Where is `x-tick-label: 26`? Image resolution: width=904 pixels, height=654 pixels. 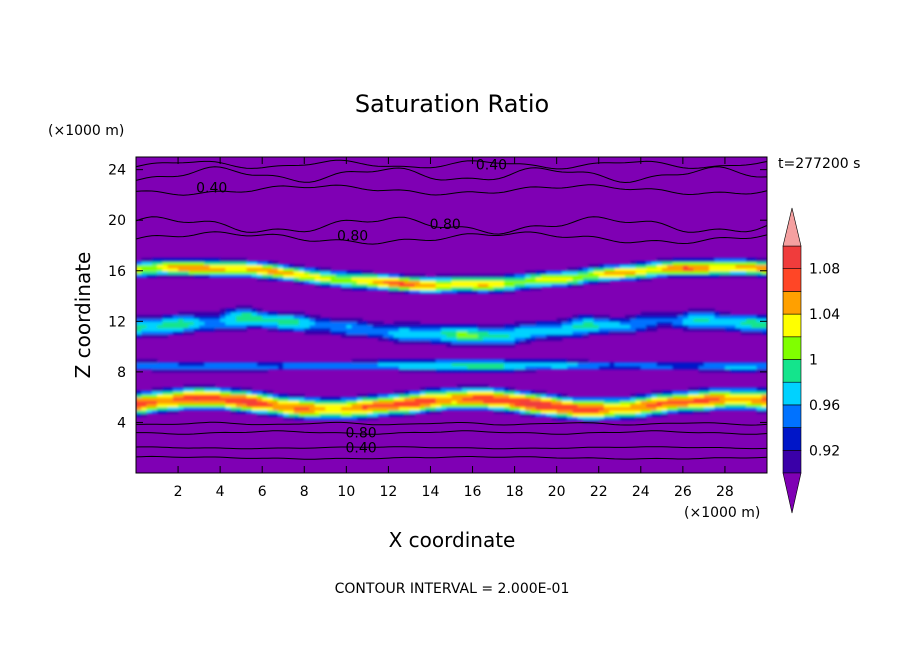 x-tick-label: 26 is located at coordinates (683, 492).